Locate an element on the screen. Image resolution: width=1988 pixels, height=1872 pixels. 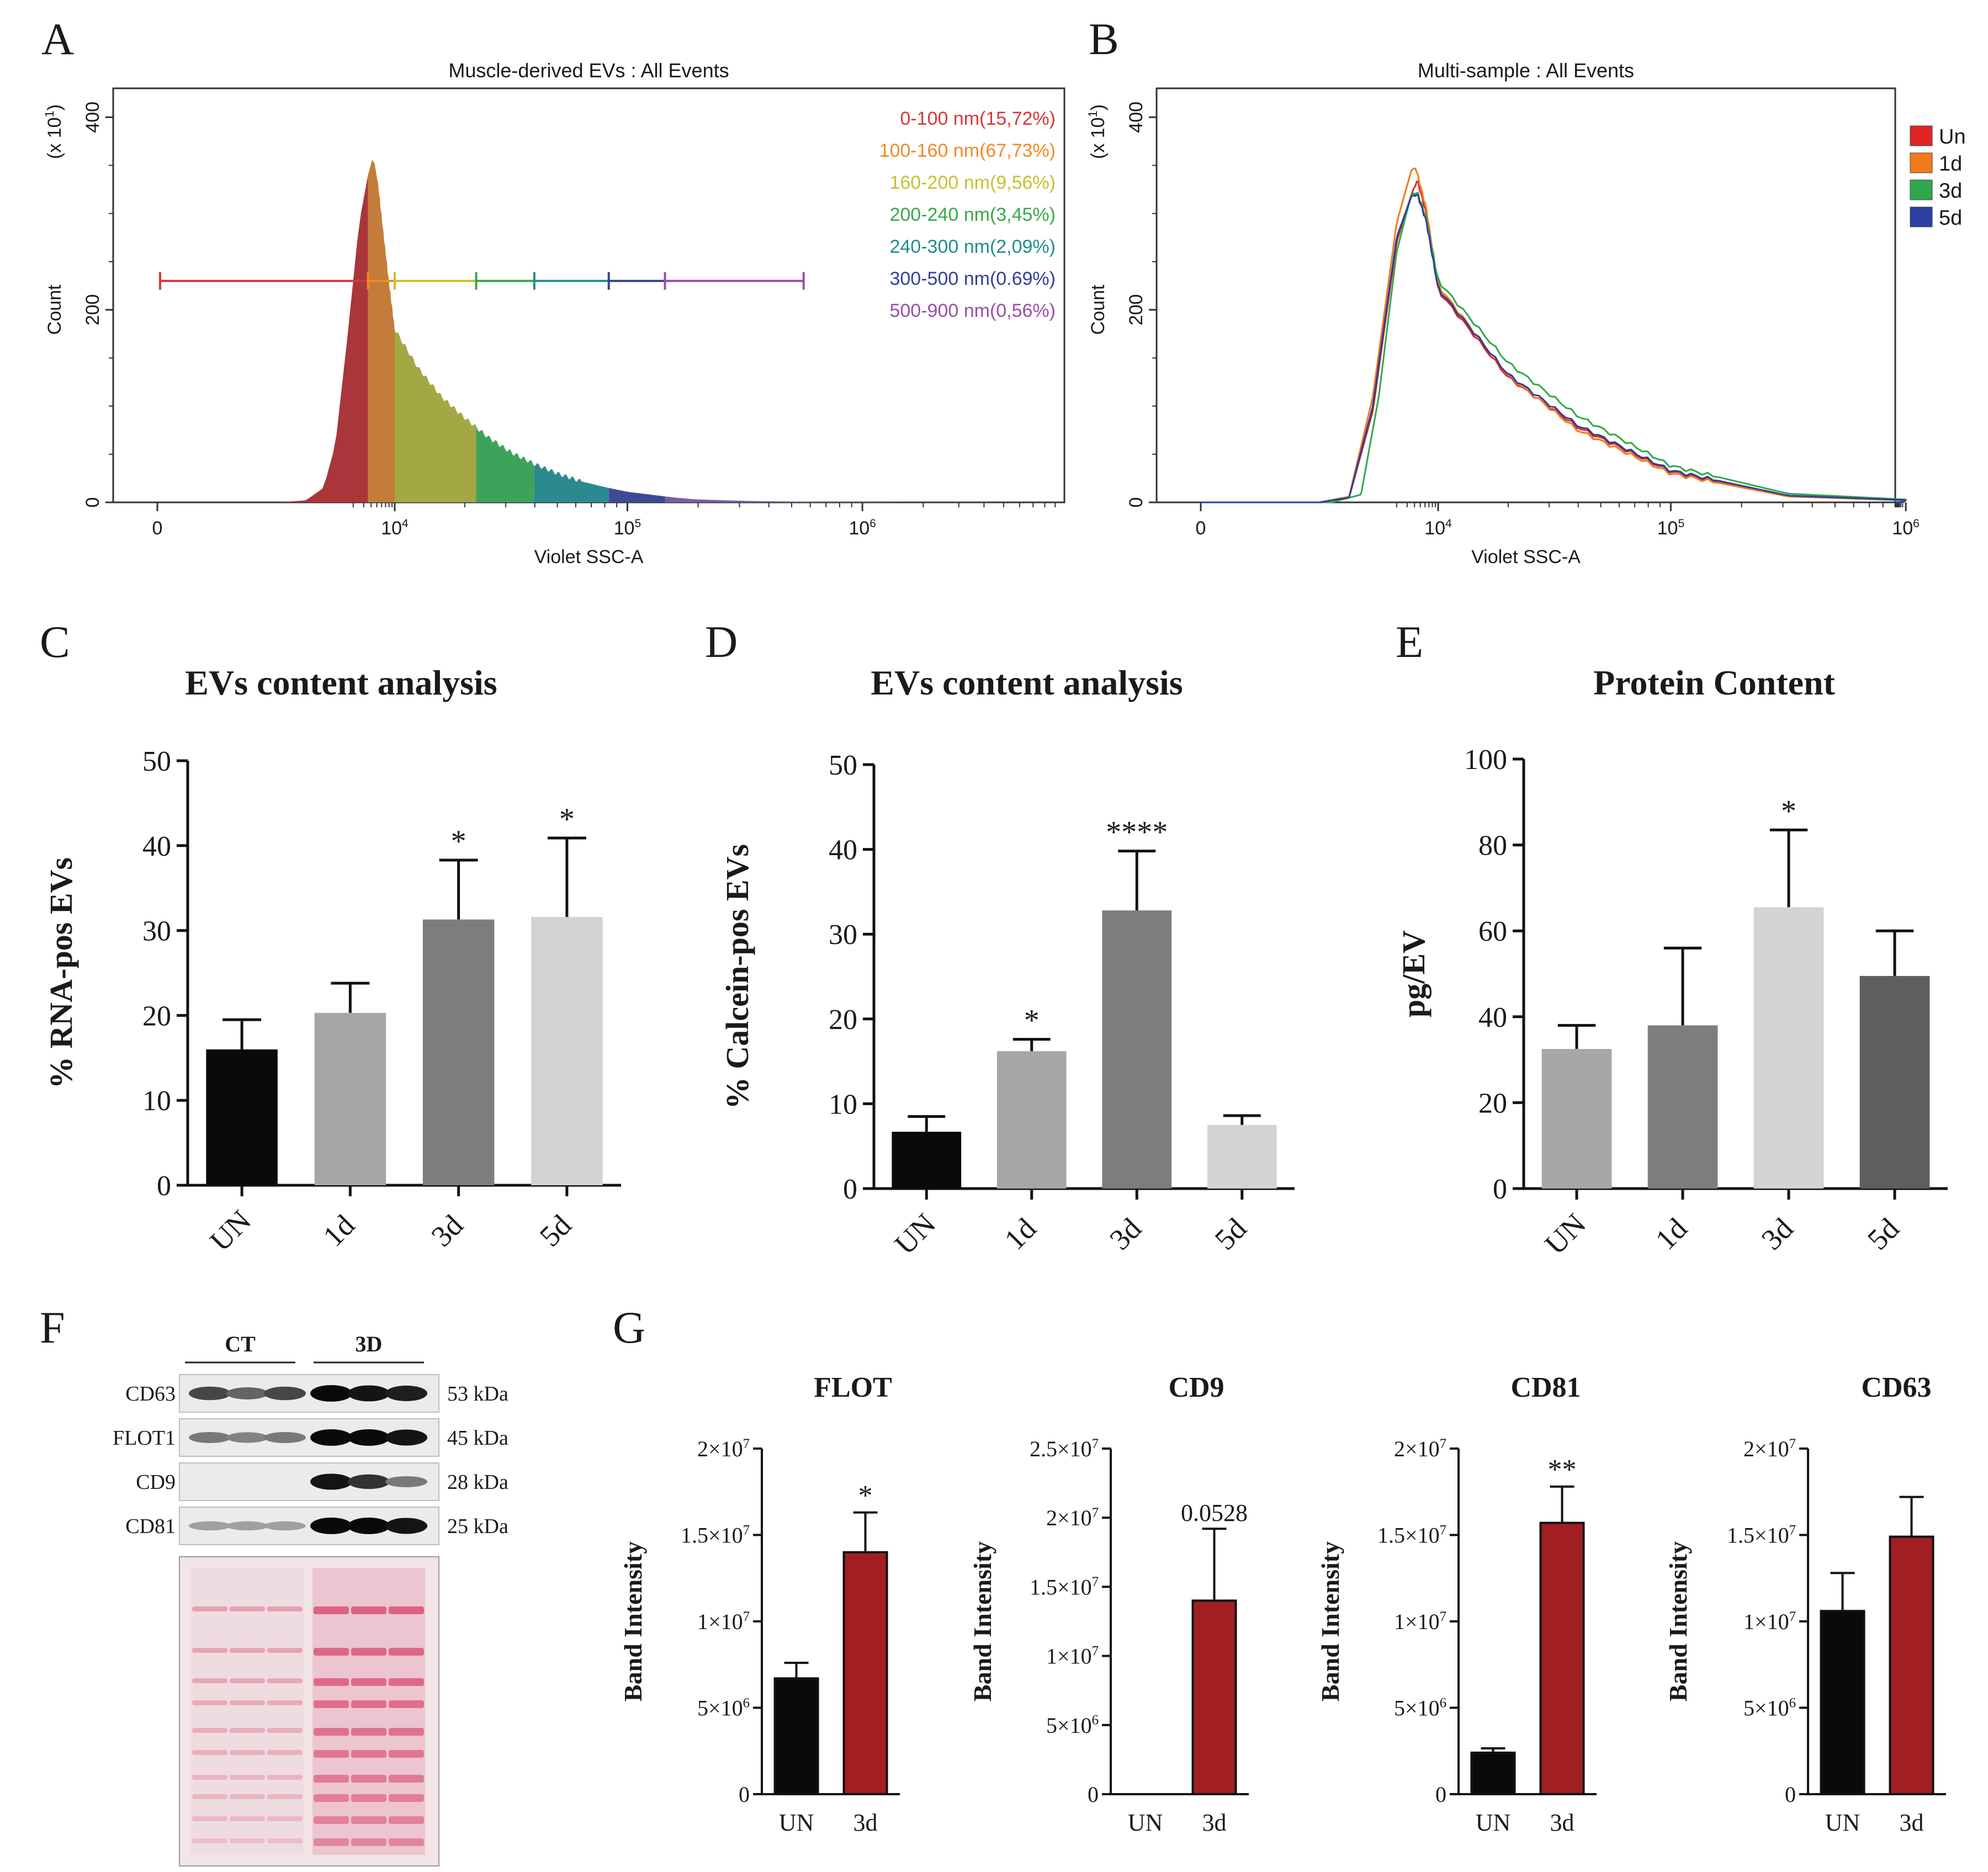
panel-letter: C is located at coordinates (55, 642).